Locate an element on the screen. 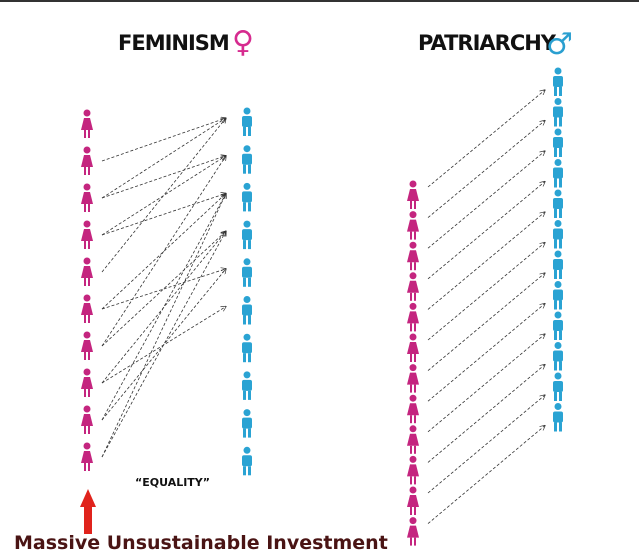 The width and height of the screenshot is (639, 556). female-symbol: ♀ is located at coordinates (243, 42).